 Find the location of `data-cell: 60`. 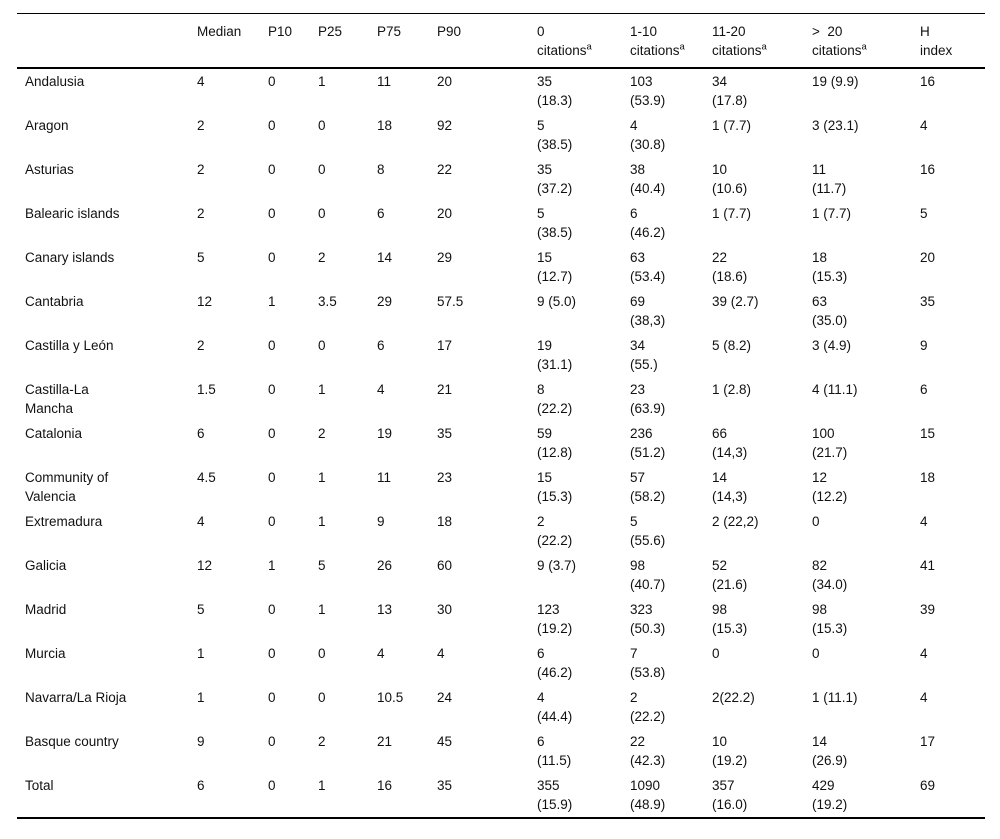

data-cell: 60 is located at coordinates (445, 565).